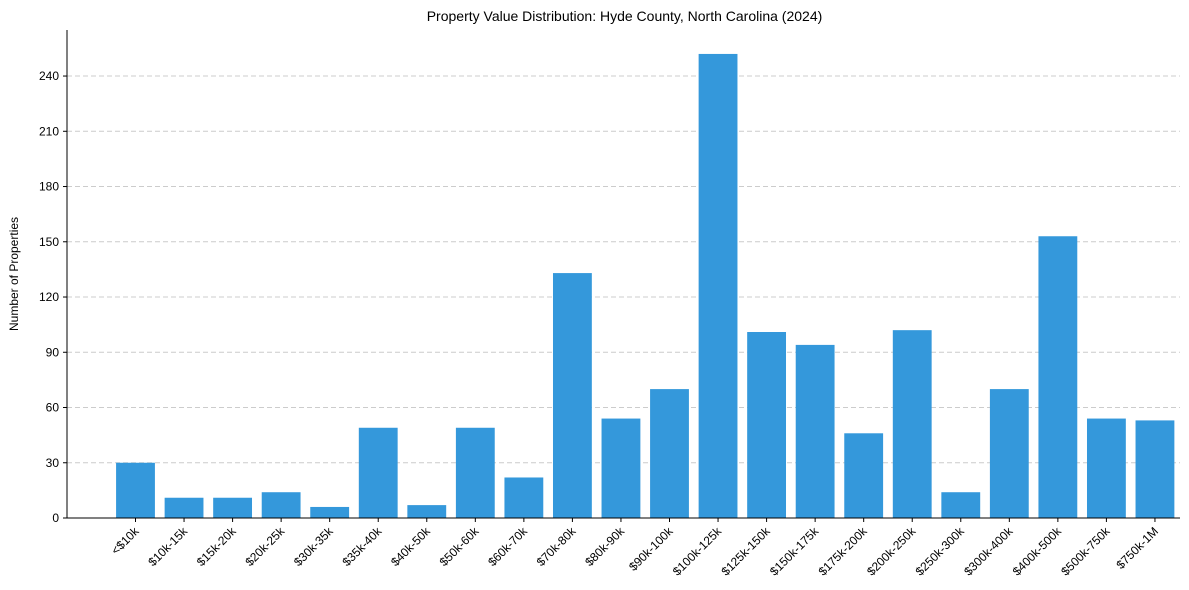 The image size is (1189, 590). What do you see at coordinates (49, 187) in the screenshot?
I see `y-tick-label: 180` at bounding box center [49, 187].